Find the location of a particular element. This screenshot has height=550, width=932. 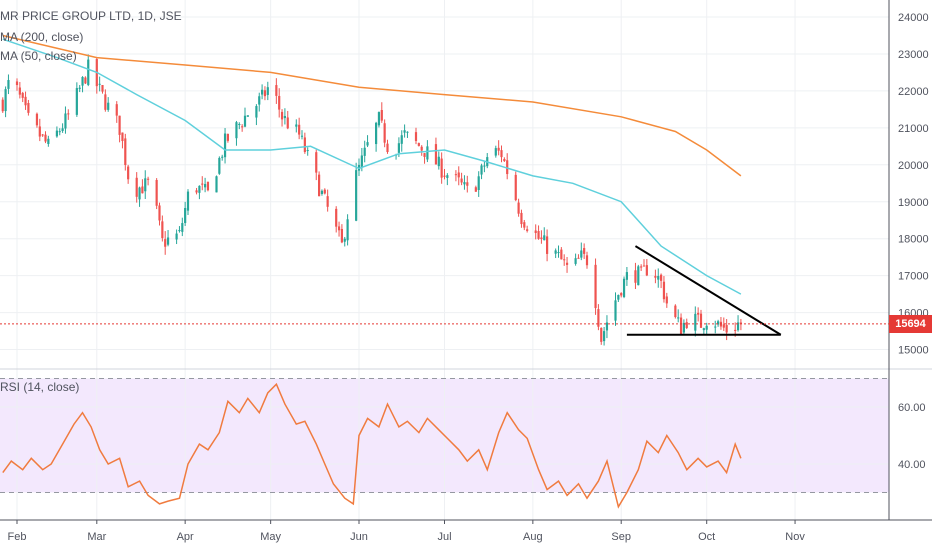

ma200-legend: MA (200, close) is located at coordinates (42, 37).